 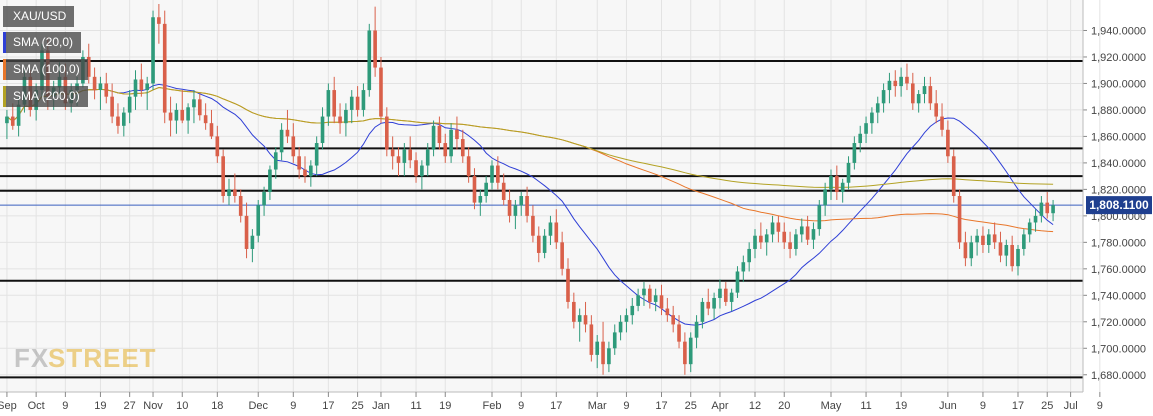 I want to click on legend-sma-200: SMA (200,0), so click(x=45, y=96).